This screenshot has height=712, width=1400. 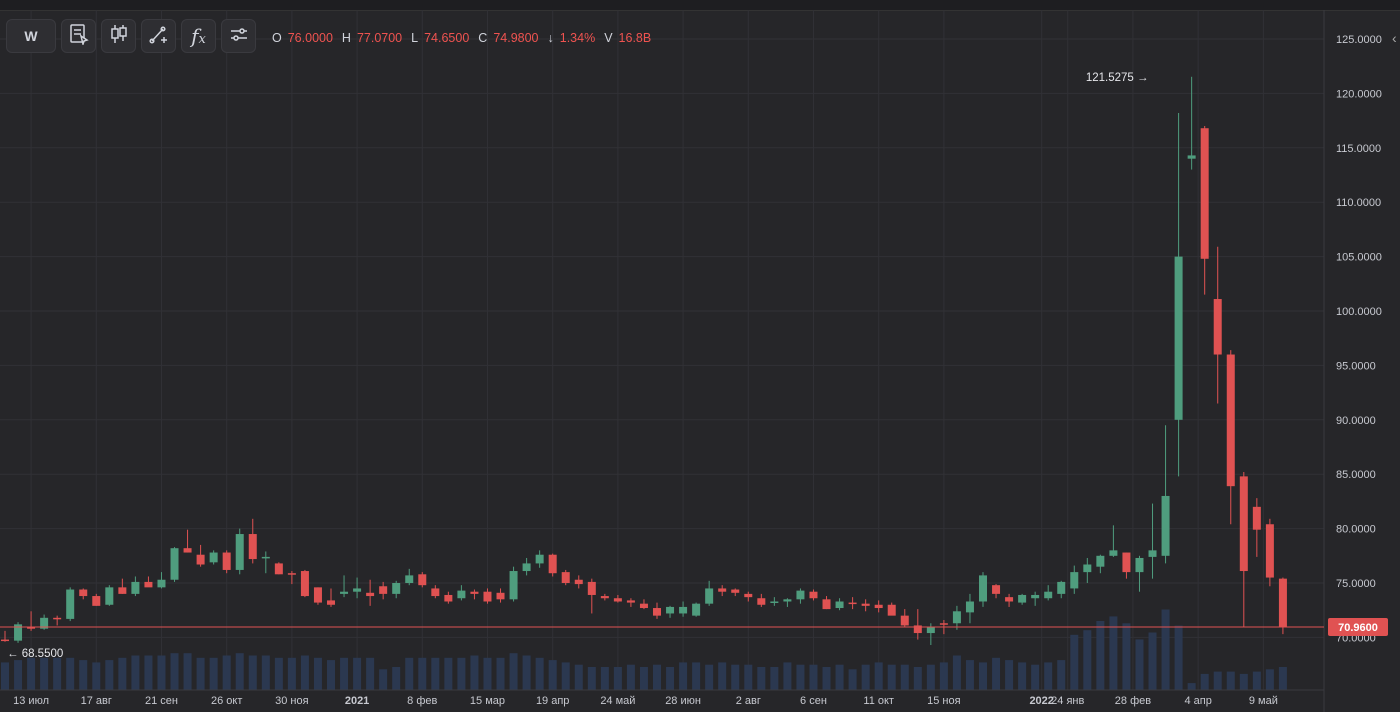 What do you see at coordinates (35, 654) in the screenshot?
I see `price-annotation: ← 68.5500` at bounding box center [35, 654].